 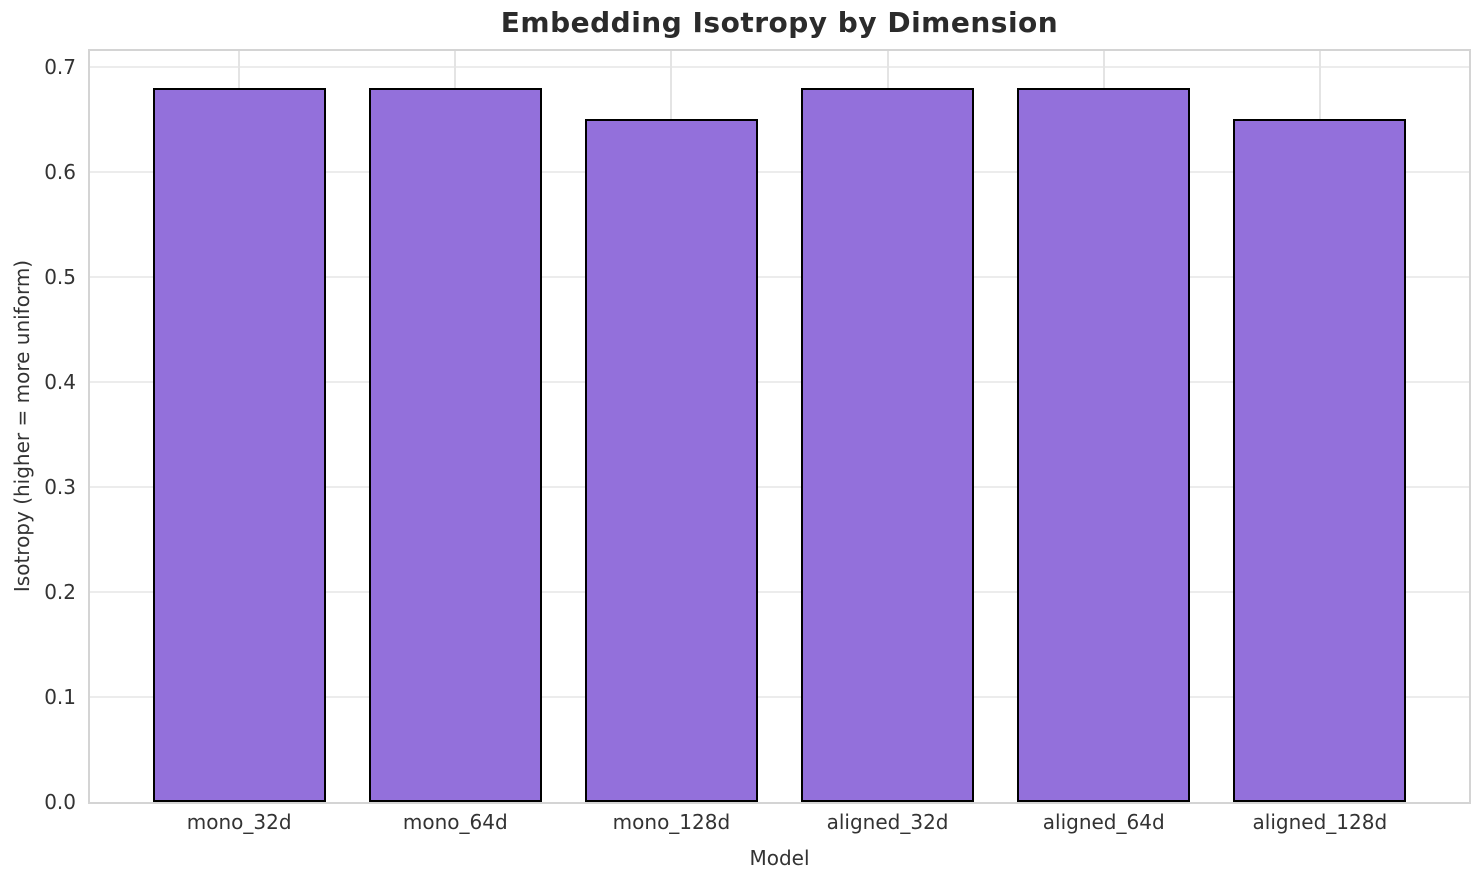 What do you see at coordinates (239, 822) in the screenshot?
I see `x-tick-label: mono_32d` at bounding box center [239, 822].